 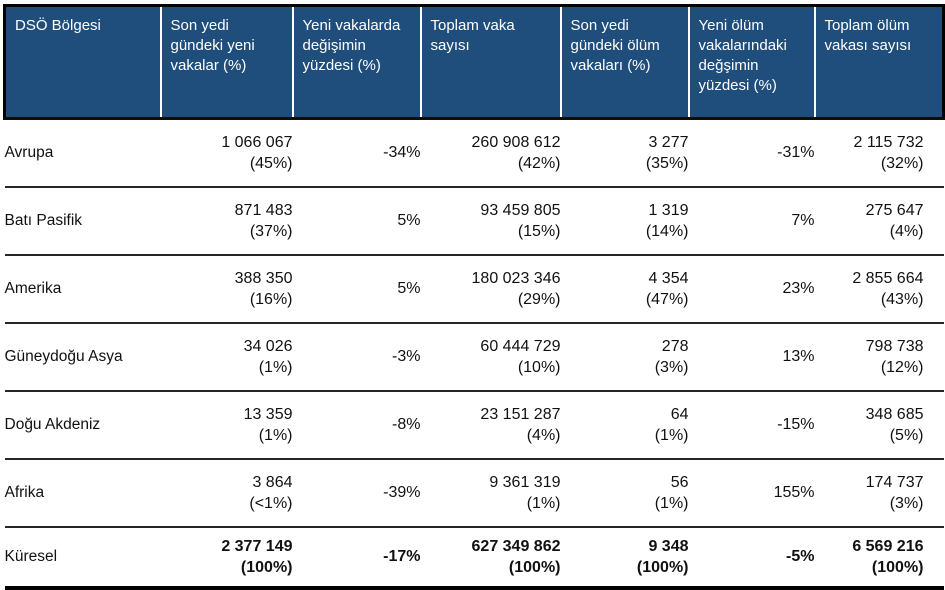 What do you see at coordinates (879, 356) in the screenshot?
I see `total-deaths-cell: 798 738 (12%)` at bounding box center [879, 356].